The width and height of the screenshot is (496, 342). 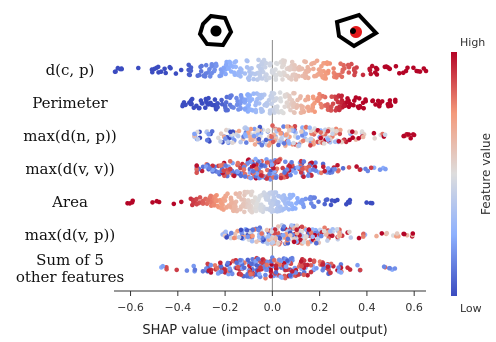 I want to click on x-tick-label: −0.2, so click(x=225, y=307).